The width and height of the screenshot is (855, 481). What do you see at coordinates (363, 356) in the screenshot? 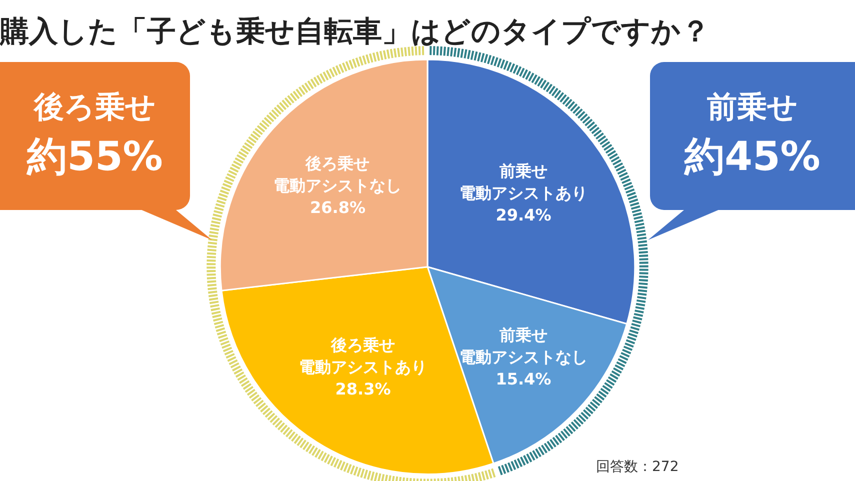
I see `slice-label: 後ろ乗せ電動アシストあり` at bounding box center [363, 356].